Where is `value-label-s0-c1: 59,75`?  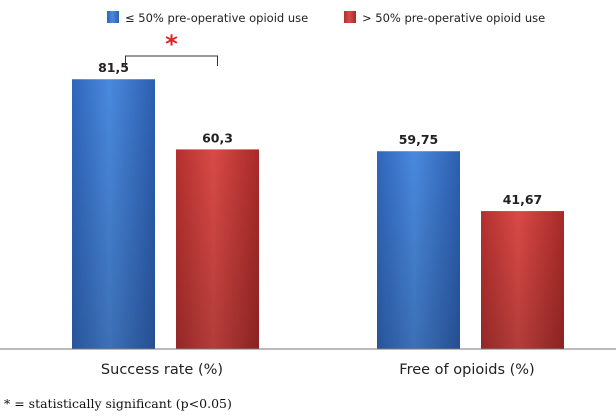 value-label-s0-c1: 59,75 is located at coordinates (419, 139).